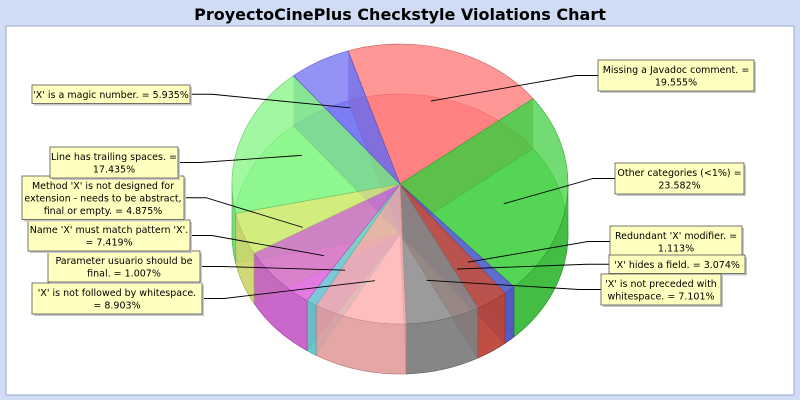 The height and width of the screenshot is (400, 800). What do you see at coordinates (538, 252) in the screenshot?
I see `leader-line-redundant-x-modifier` at bounding box center [538, 252].